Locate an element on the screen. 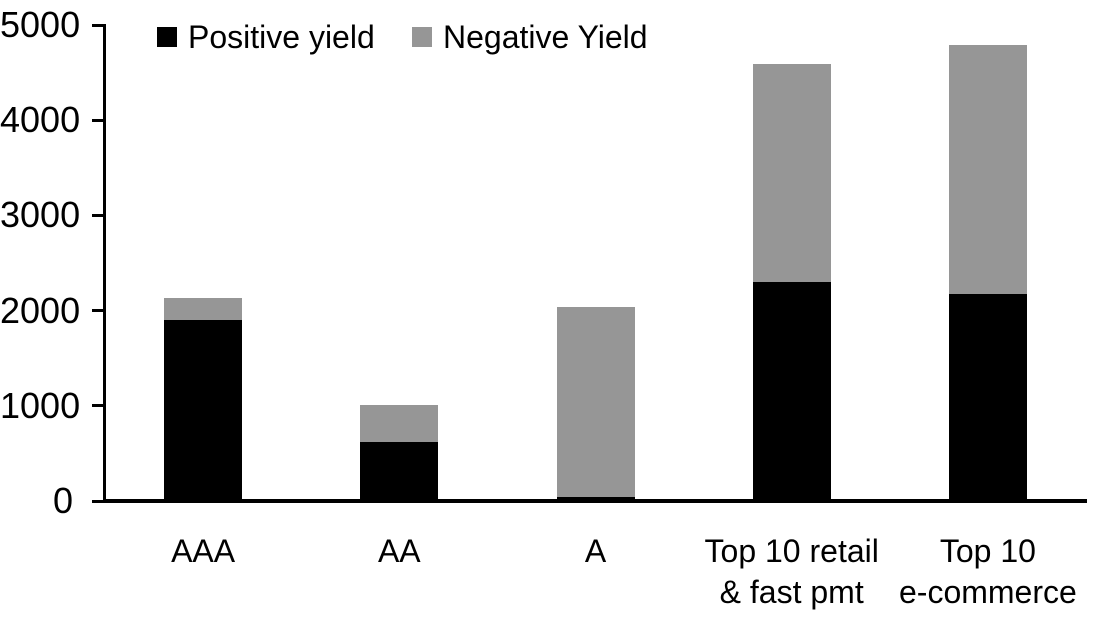 Image resolution: width=1102 pixels, height=618 pixels. x-axis-line is located at coordinates (595, 501).